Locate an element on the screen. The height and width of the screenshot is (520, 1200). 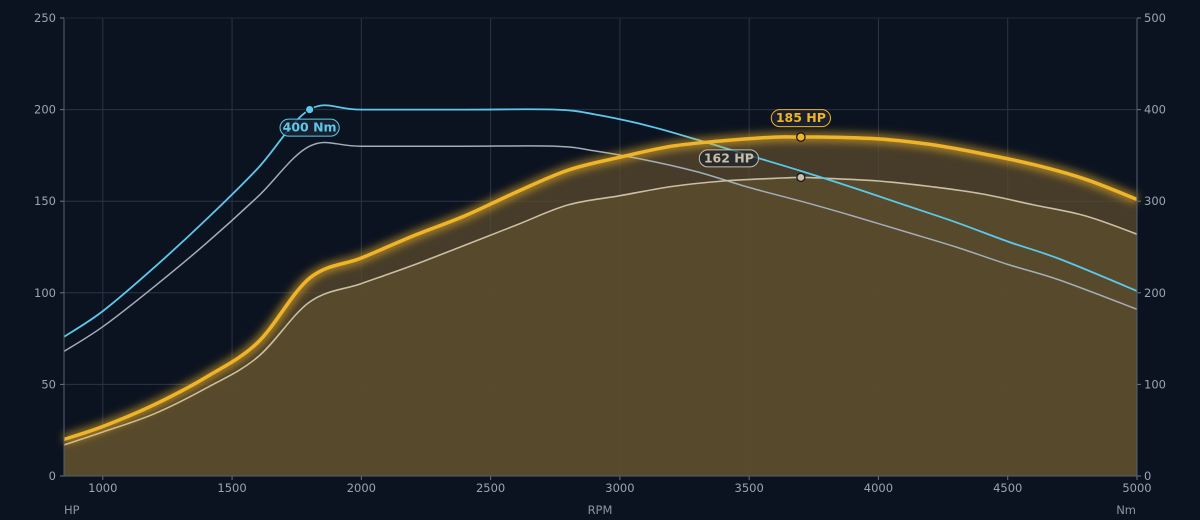
y-left-tick-label: 100 is located at coordinates (45, 293).